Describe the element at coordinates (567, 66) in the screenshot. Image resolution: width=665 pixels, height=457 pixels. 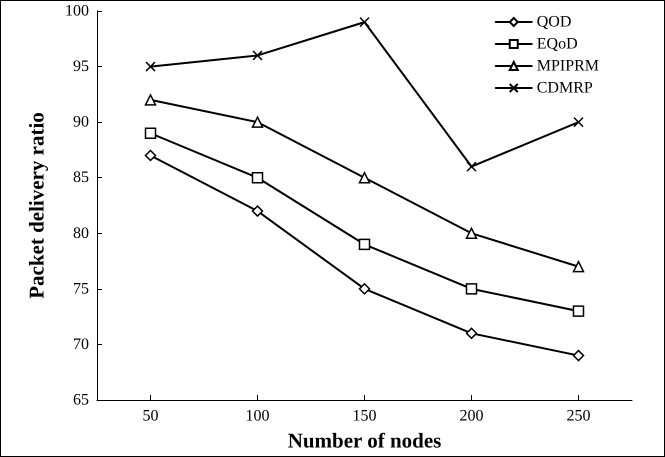
I see `legend-label: MPIPRM` at that location.